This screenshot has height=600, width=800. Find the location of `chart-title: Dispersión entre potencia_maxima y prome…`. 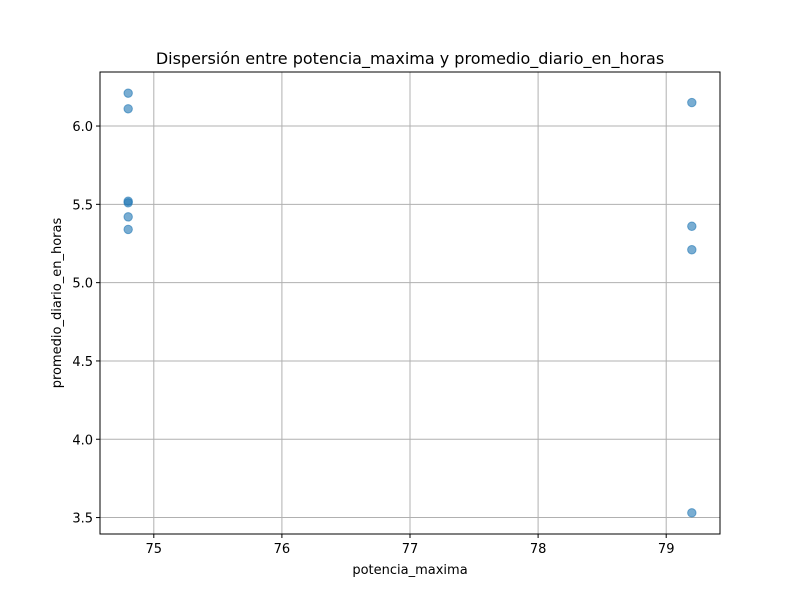

chart-title: Dispersión entre potencia_maxima y prome… is located at coordinates (410, 59).